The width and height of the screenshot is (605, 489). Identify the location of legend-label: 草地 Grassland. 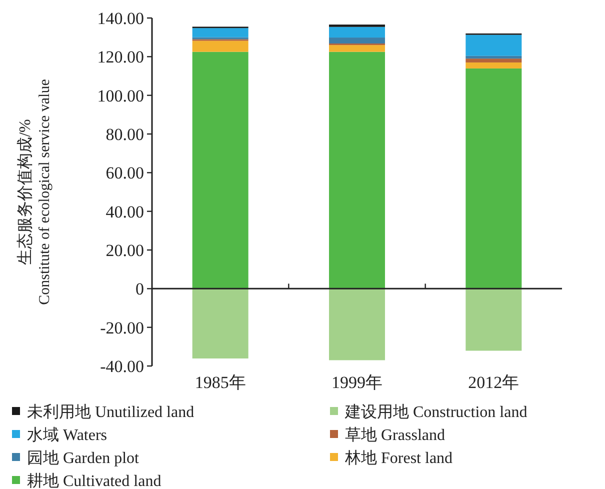
(395, 435).